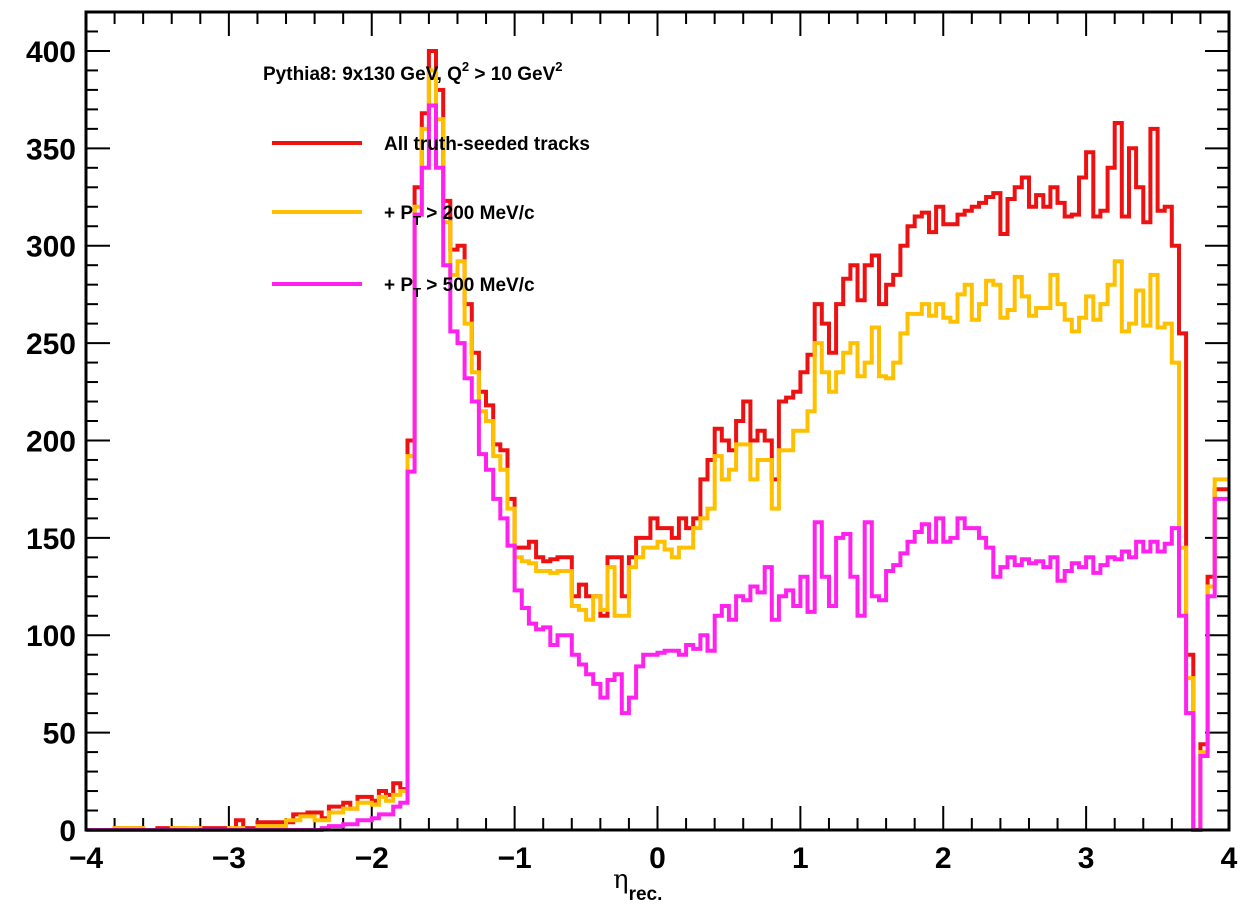  What do you see at coordinates (51, 539) in the screenshot?
I see `y-tick-label: 150` at bounding box center [51, 539].